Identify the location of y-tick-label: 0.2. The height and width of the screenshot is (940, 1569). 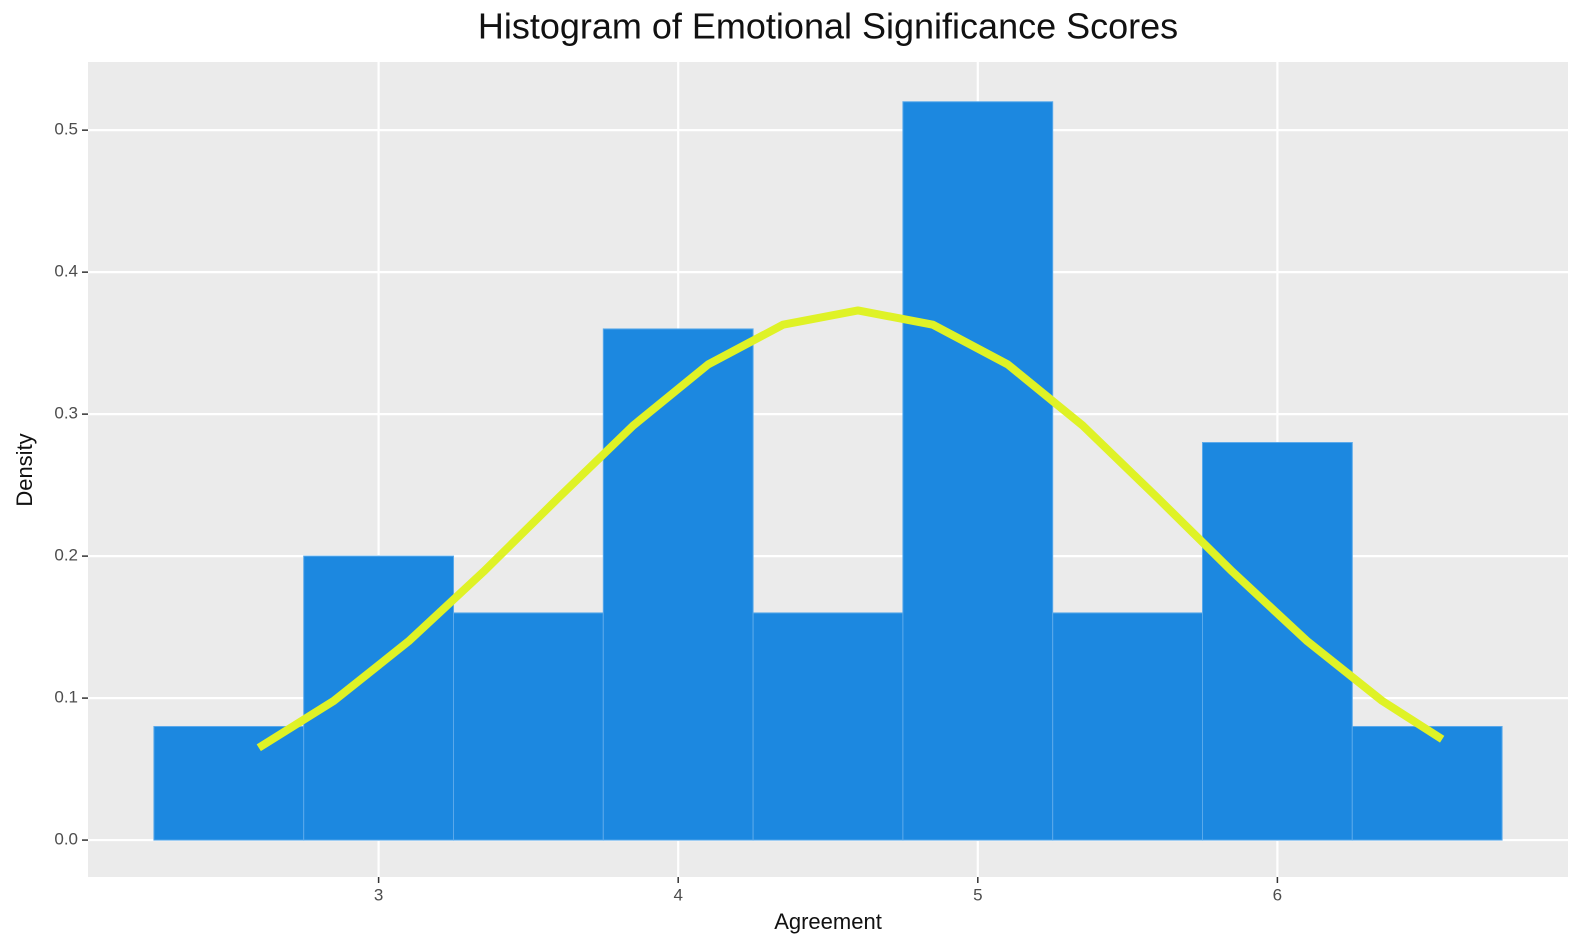
(66, 555).